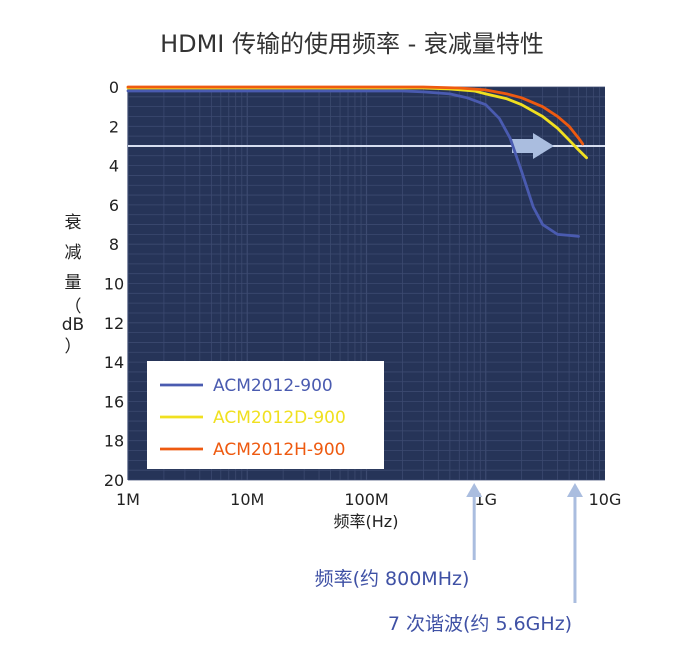 The image size is (700, 660). What do you see at coordinates (366, 521) in the screenshot?
I see `x-axis-label: 频率(Hz)` at bounding box center [366, 521].